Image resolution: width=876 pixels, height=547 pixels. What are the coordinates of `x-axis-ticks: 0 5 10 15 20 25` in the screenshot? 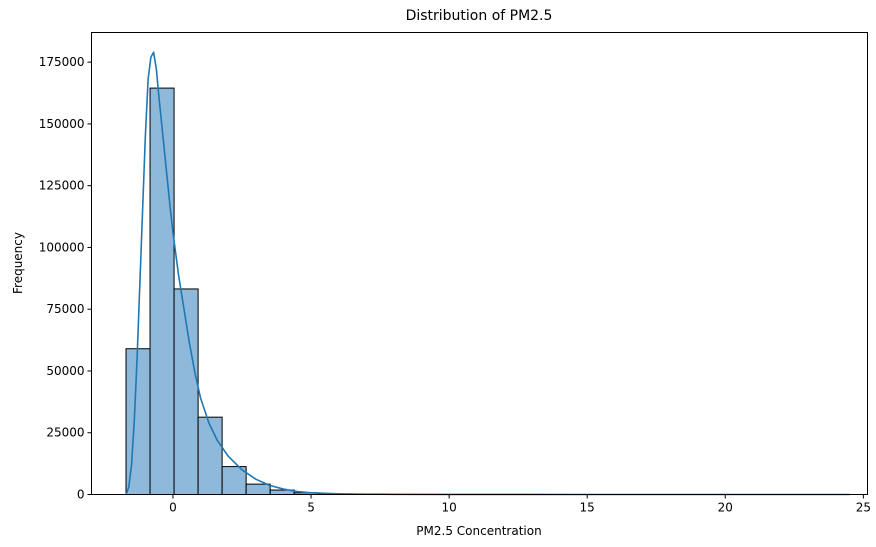 It's located at (520, 504).